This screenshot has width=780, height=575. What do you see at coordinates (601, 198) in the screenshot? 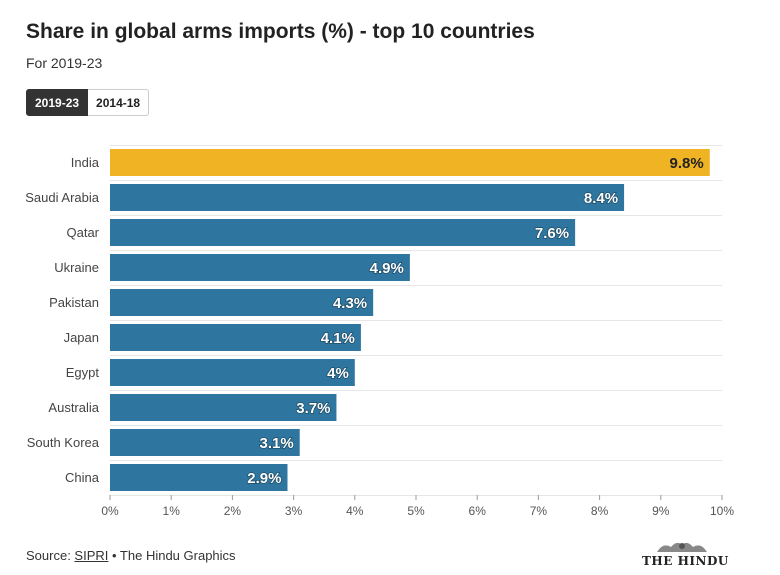
I see `value-label: 8.4%` at bounding box center [601, 198].